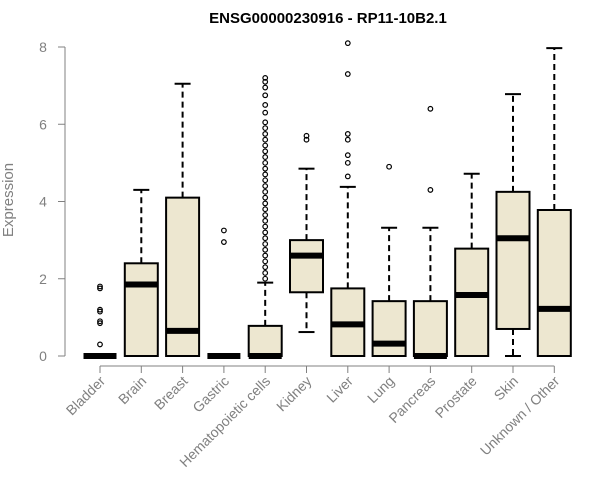 The width and height of the screenshot is (600, 500). Describe the element at coordinates (171, 393) in the screenshot. I see `x-tick-label: Breast` at that location.